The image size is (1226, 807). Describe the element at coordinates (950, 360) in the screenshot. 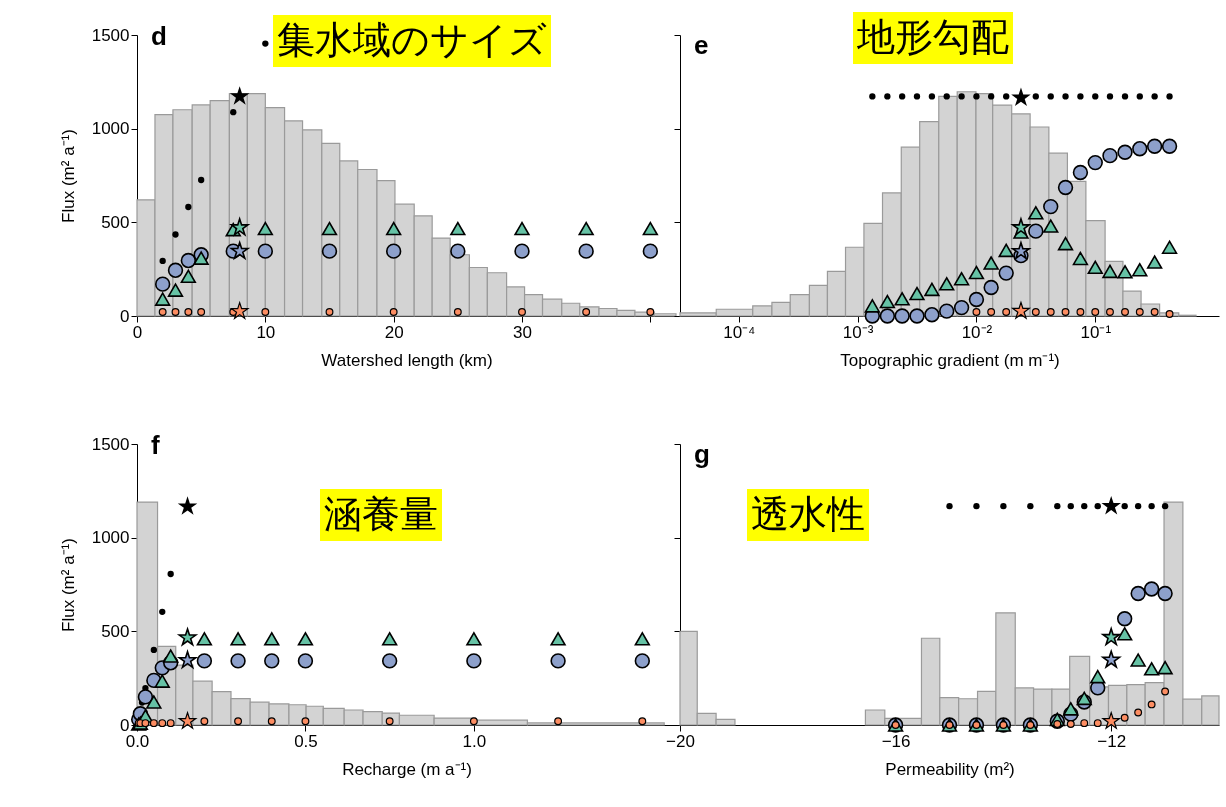

I see `x-axis-title: Topographic gradient (m m⁻¹)` at that location.